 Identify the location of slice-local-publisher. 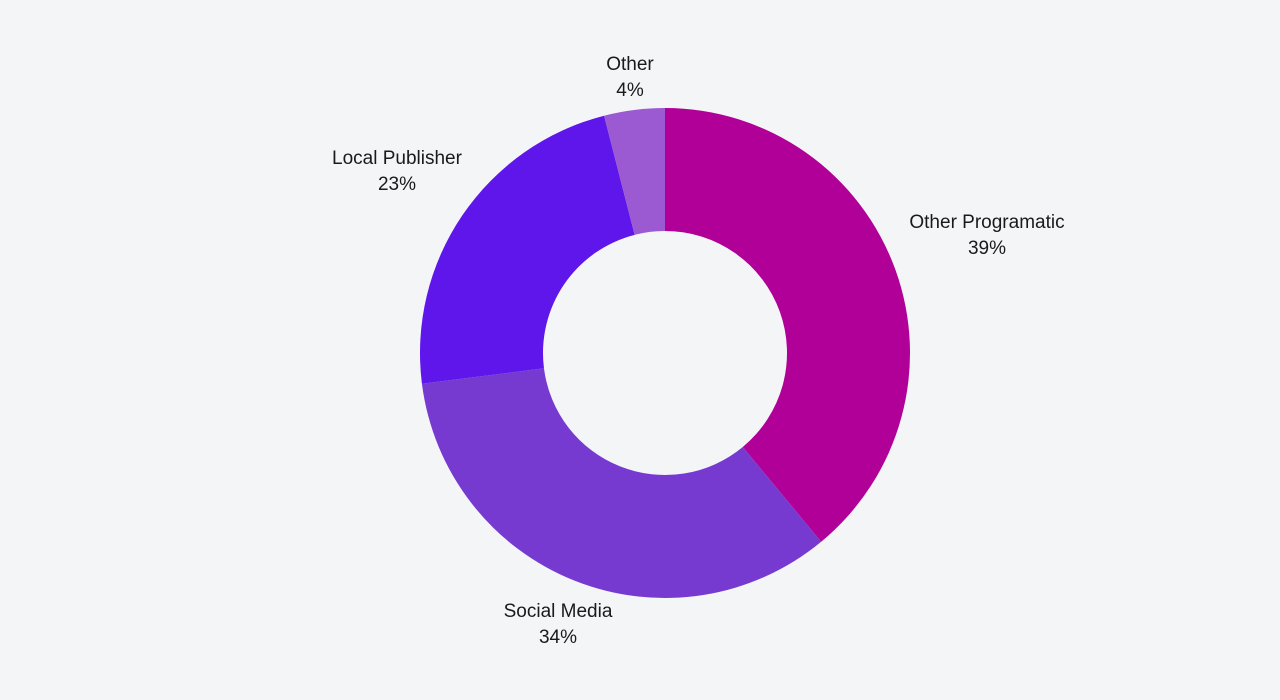
(527, 249).